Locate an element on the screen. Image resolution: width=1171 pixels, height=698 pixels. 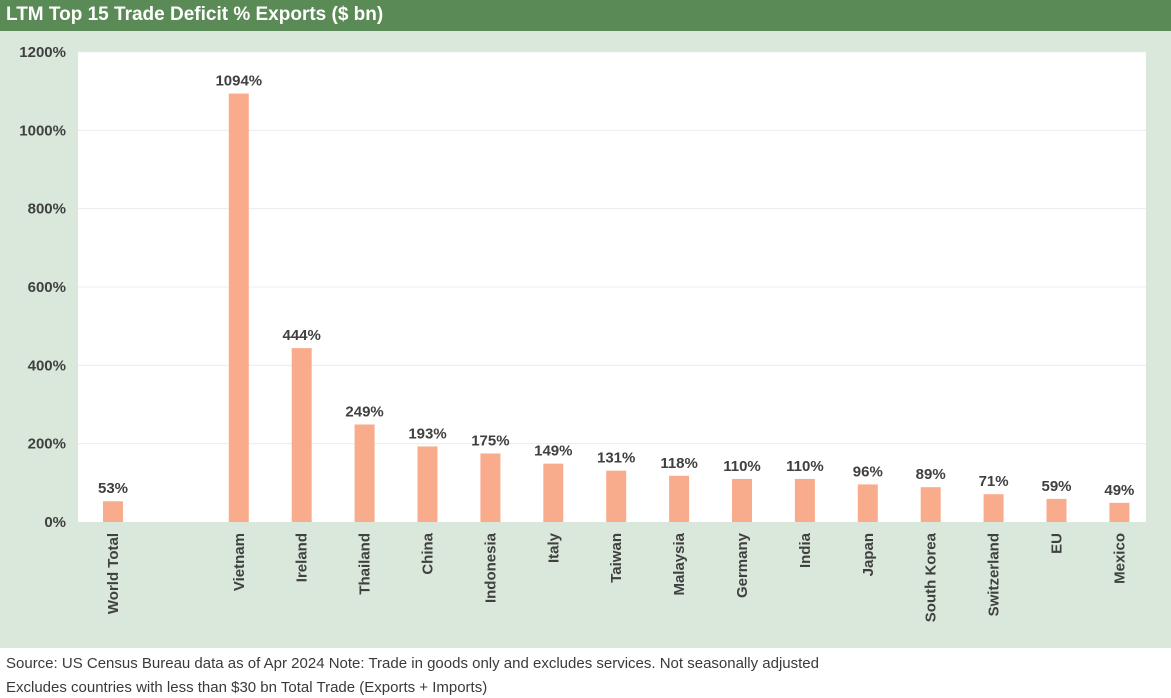
data-label-indonesia: 175% is located at coordinates (490, 440).